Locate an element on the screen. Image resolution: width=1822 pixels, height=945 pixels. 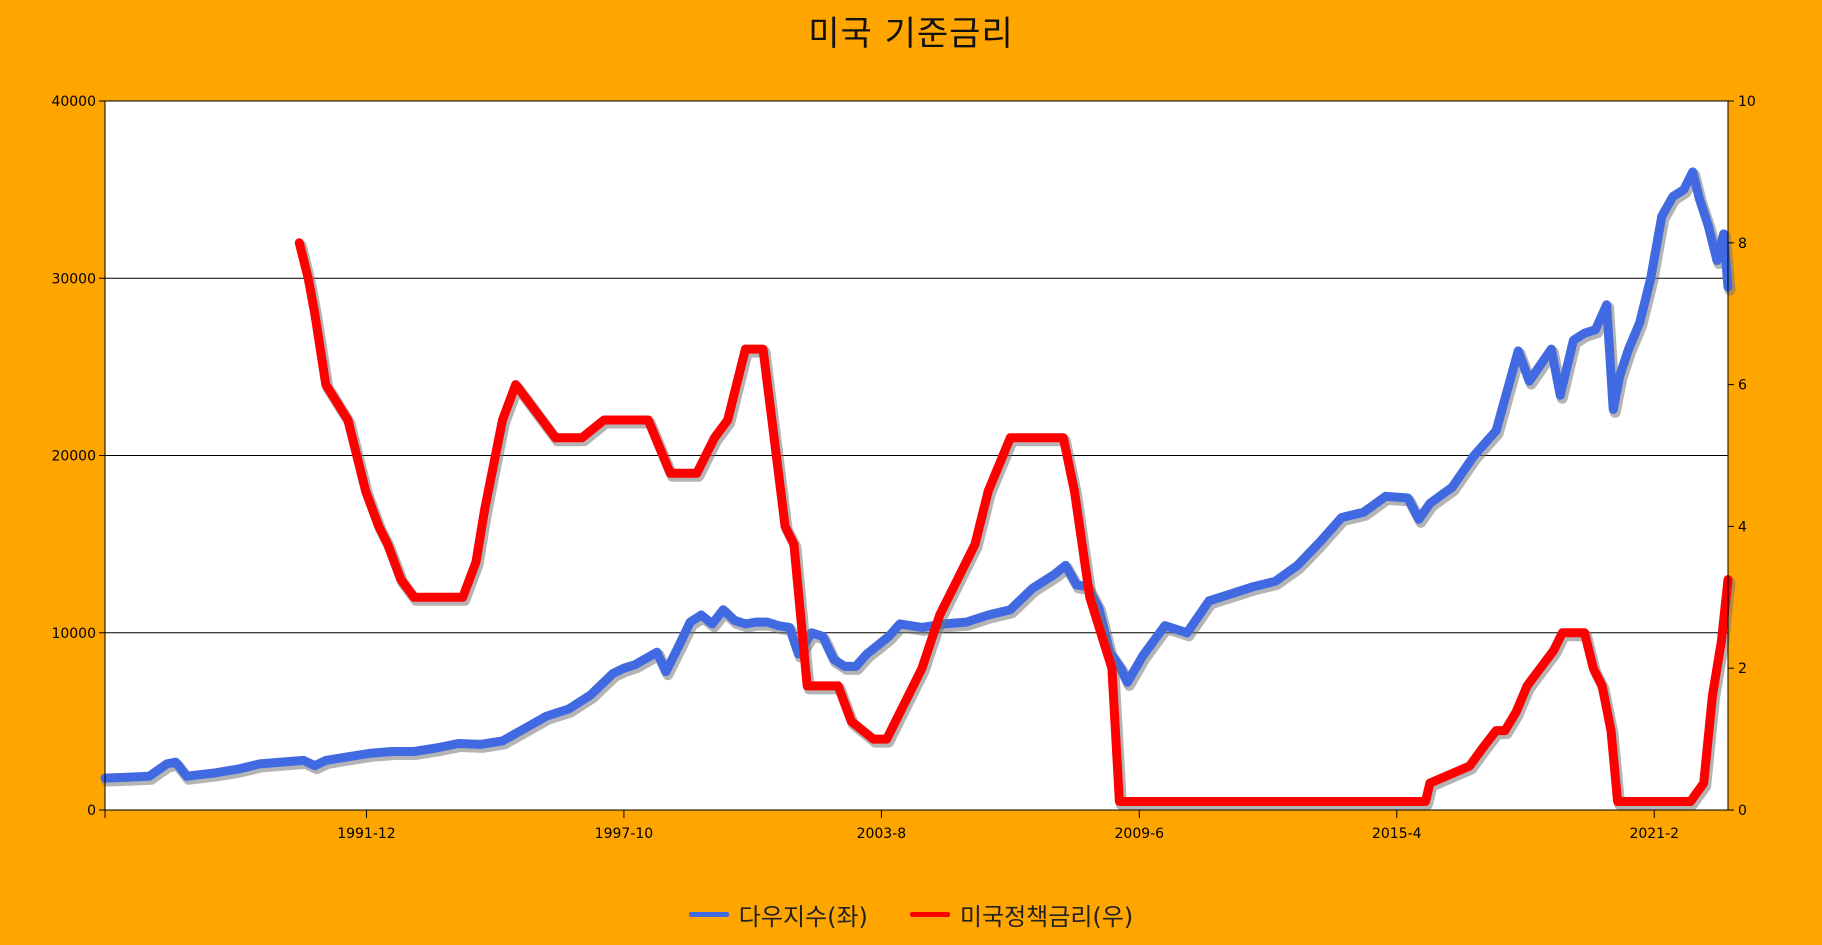
legend-item-dow: 다우지수(좌) is located at coordinates (778, 914).